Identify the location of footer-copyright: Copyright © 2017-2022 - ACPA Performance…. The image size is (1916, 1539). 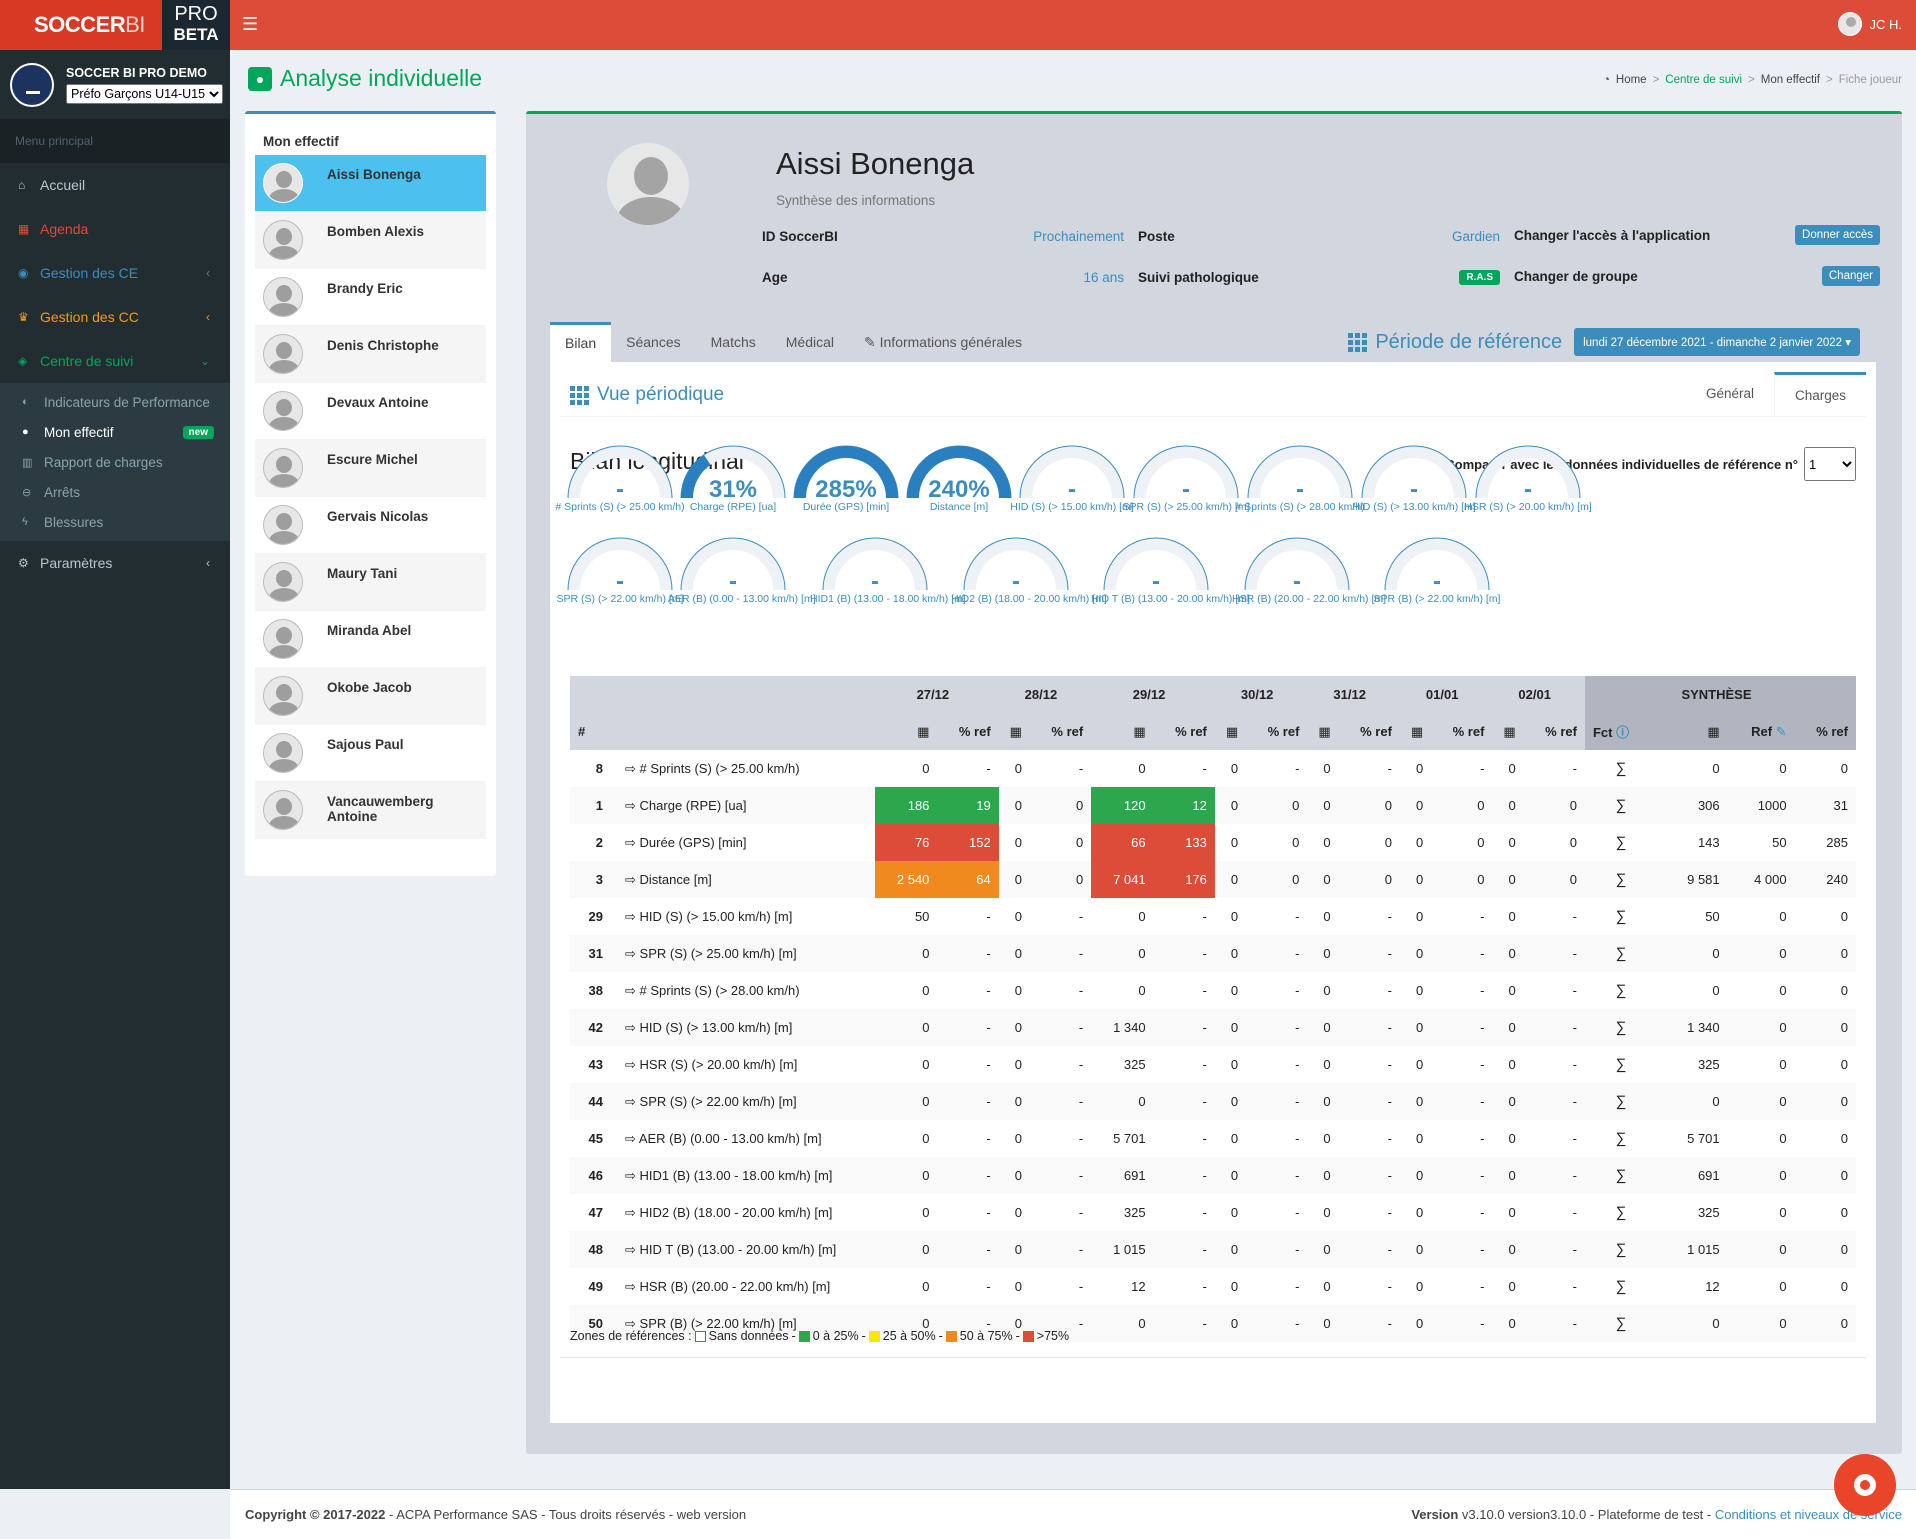
(496, 1514).